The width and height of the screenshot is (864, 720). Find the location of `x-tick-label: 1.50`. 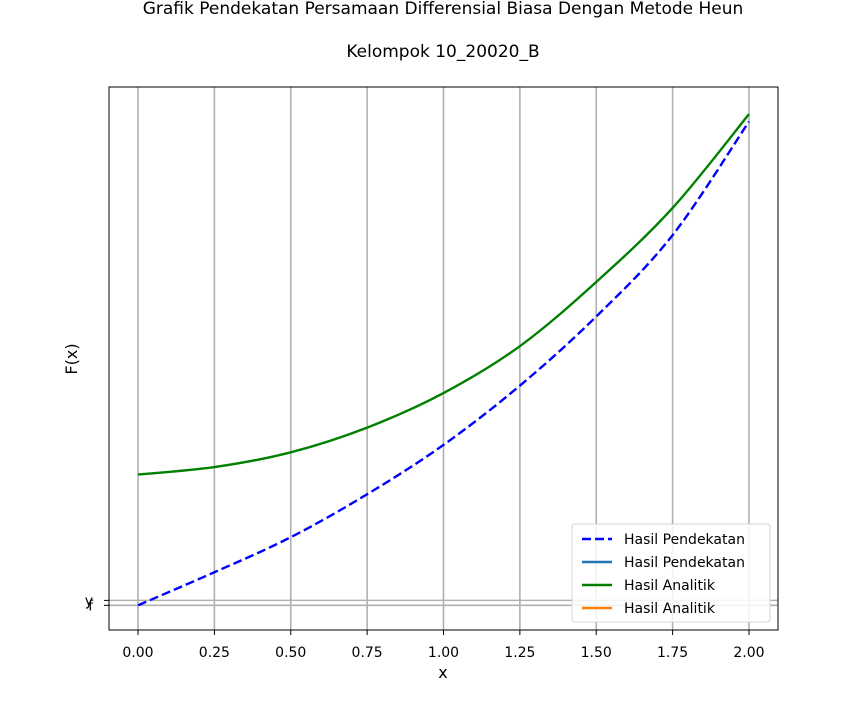

x-tick-label: 1.50 is located at coordinates (596, 653).